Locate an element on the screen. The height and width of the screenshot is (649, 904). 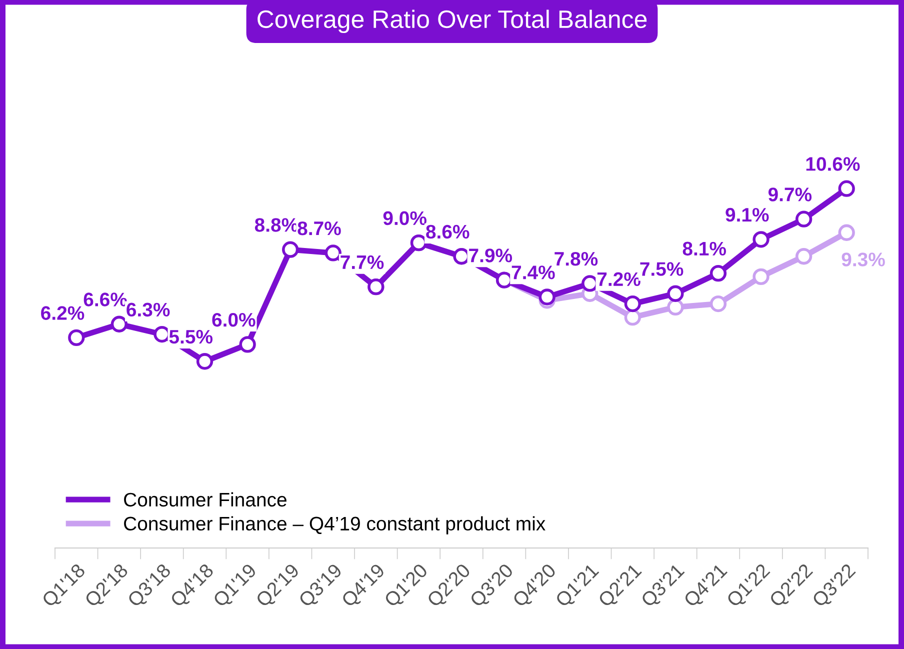
data-label: 6.6% is located at coordinates (105, 299).